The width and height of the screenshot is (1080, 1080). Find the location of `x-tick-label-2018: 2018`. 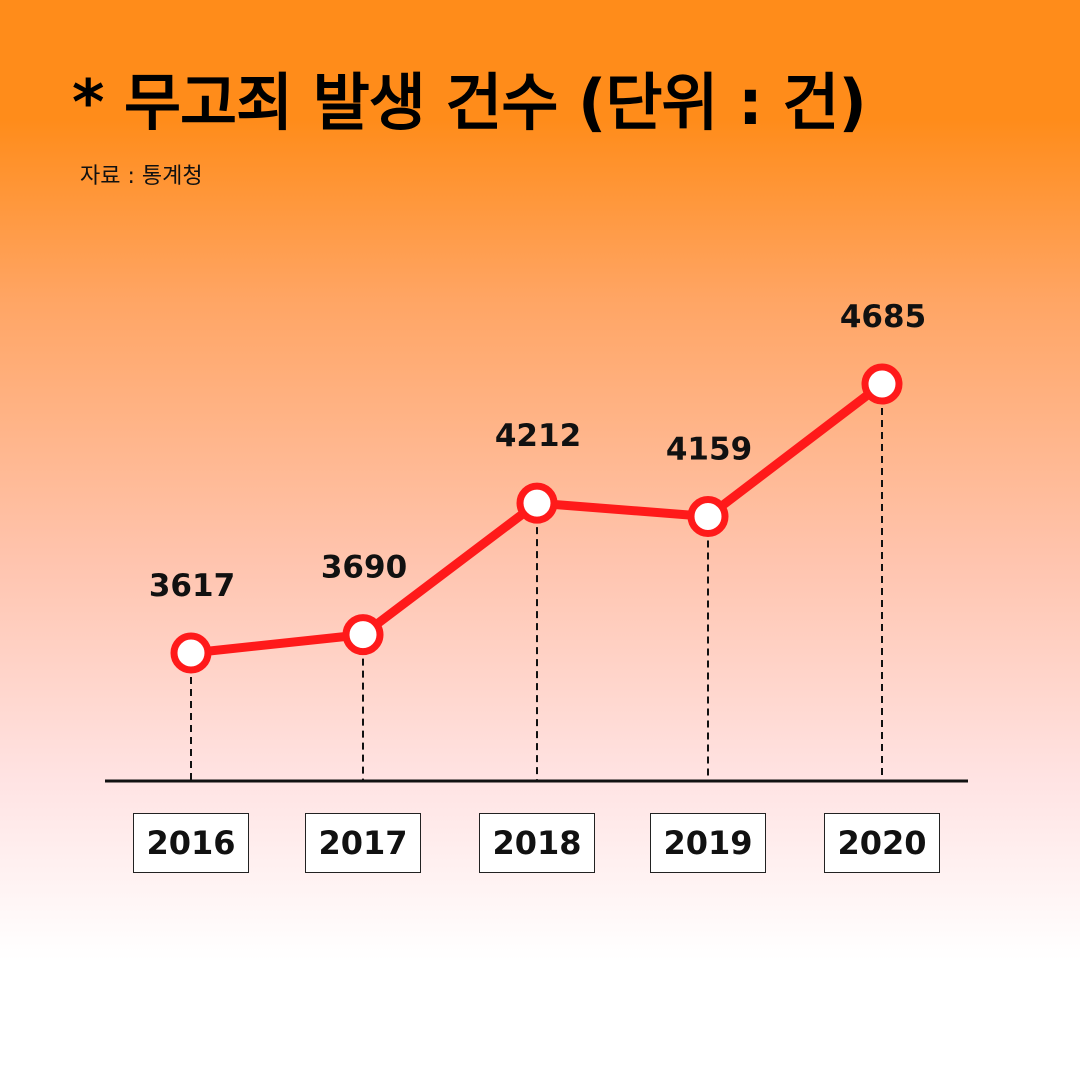

x-tick-label-2018: 2018 is located at coordinates (537, 843).